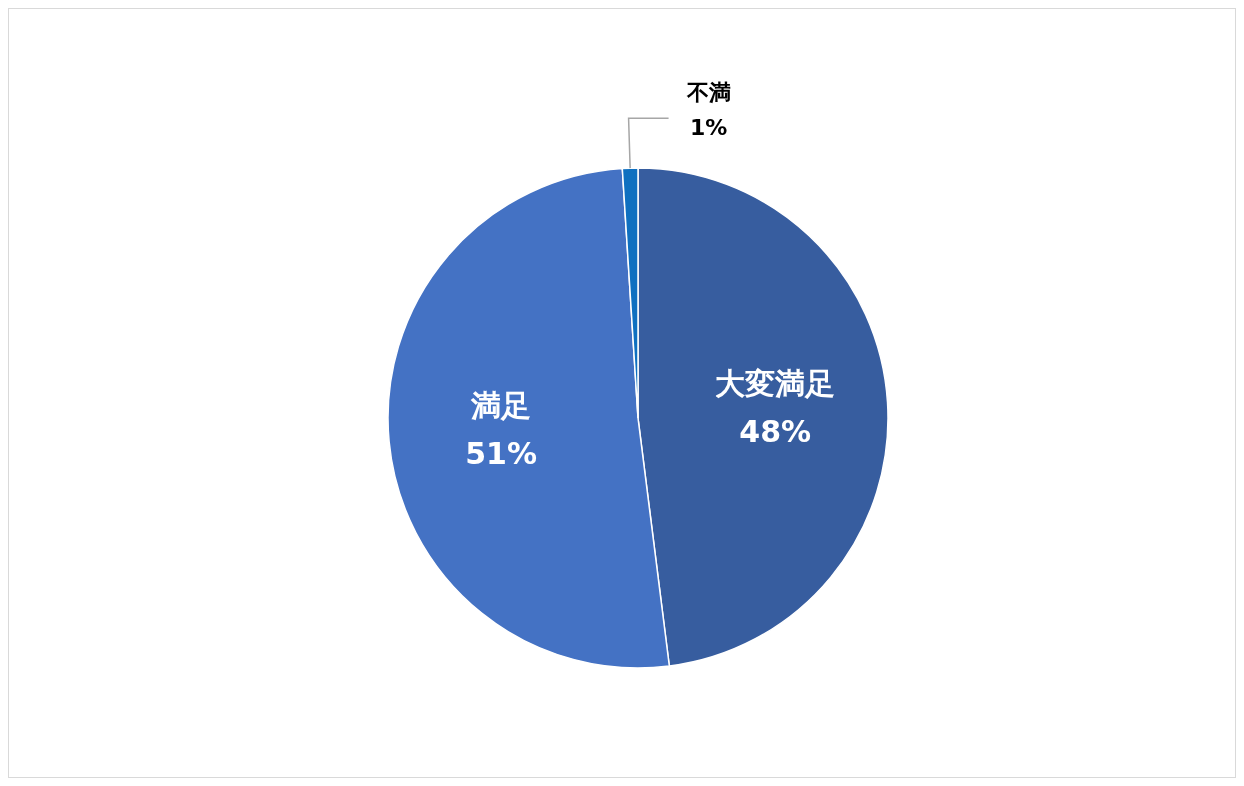 The height and width of the screenshot is (786, 1244). What do you see at coordinates (501, 405) in the screenshot?
I see `slice-label: 満足` at bounding box center [501, 405].